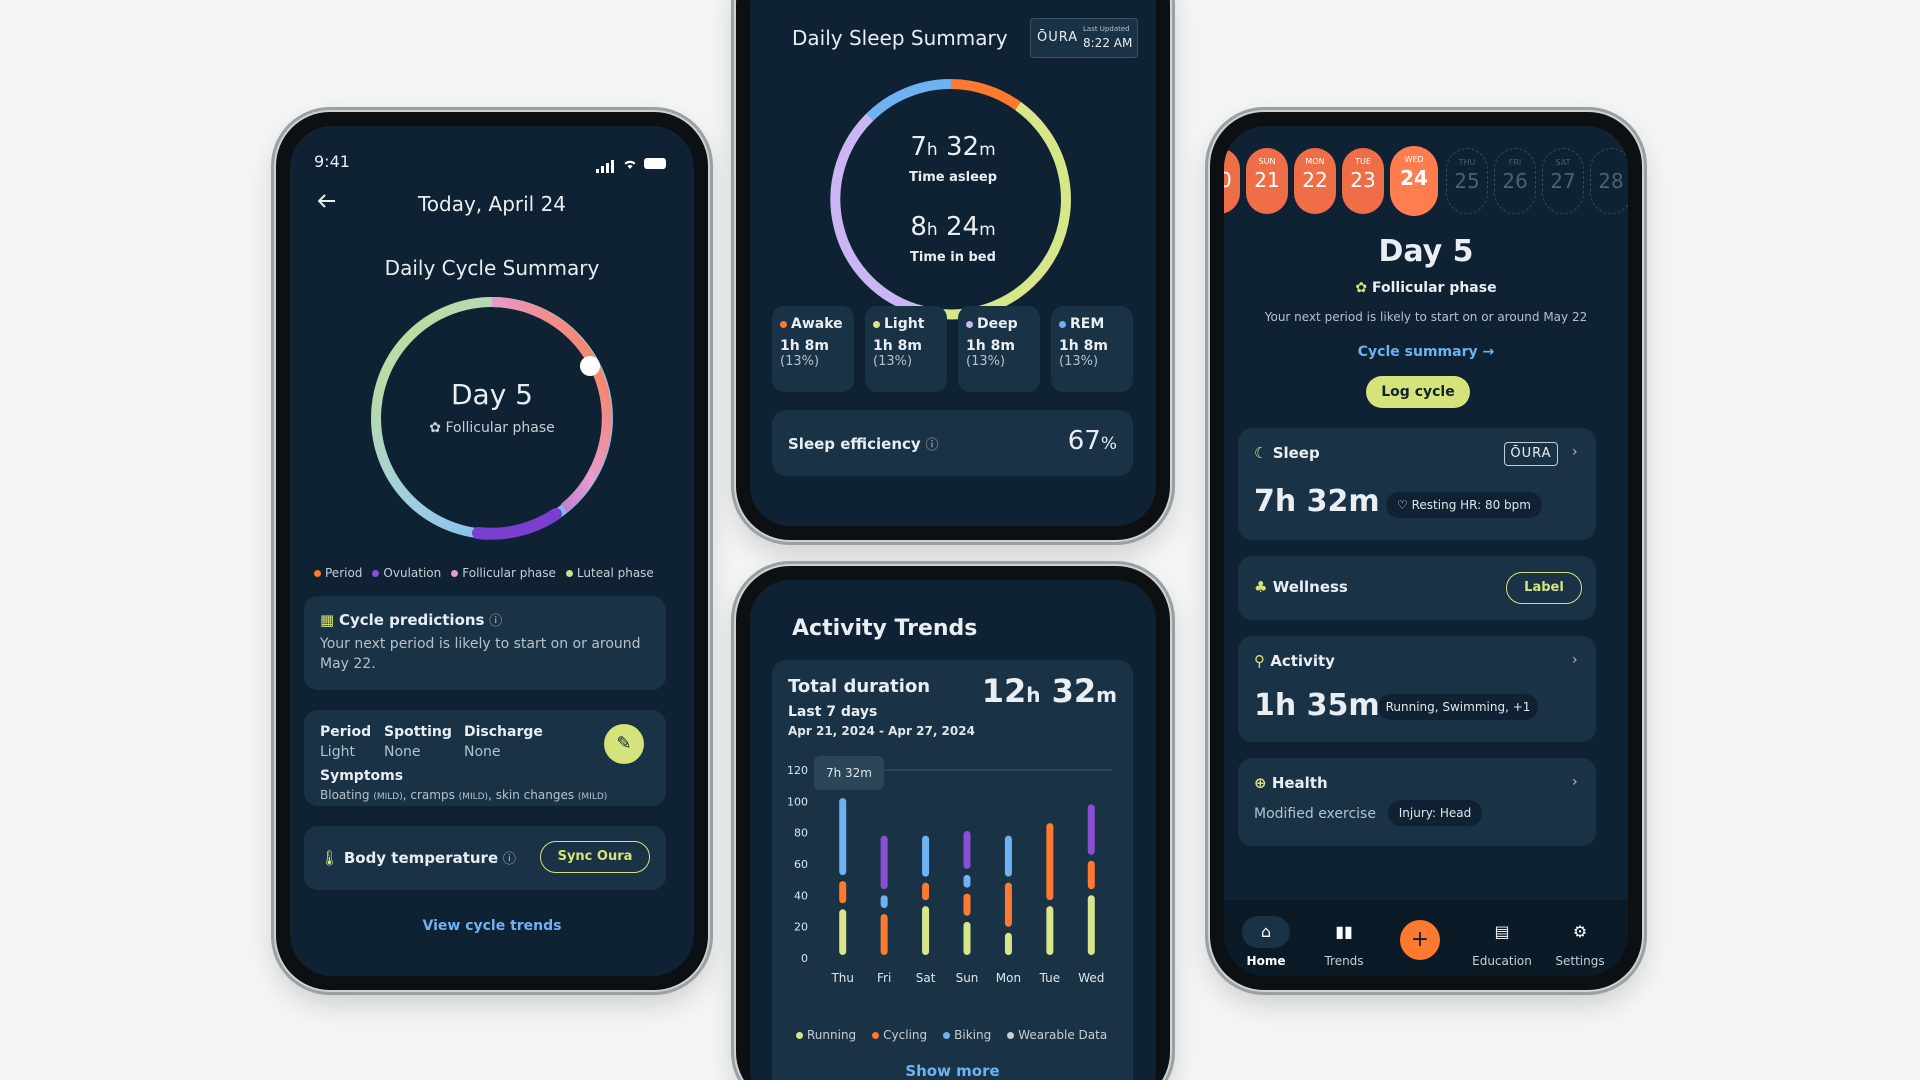  I want to click on nav-trends: ▮▮ Trends, so click(1344, 942).